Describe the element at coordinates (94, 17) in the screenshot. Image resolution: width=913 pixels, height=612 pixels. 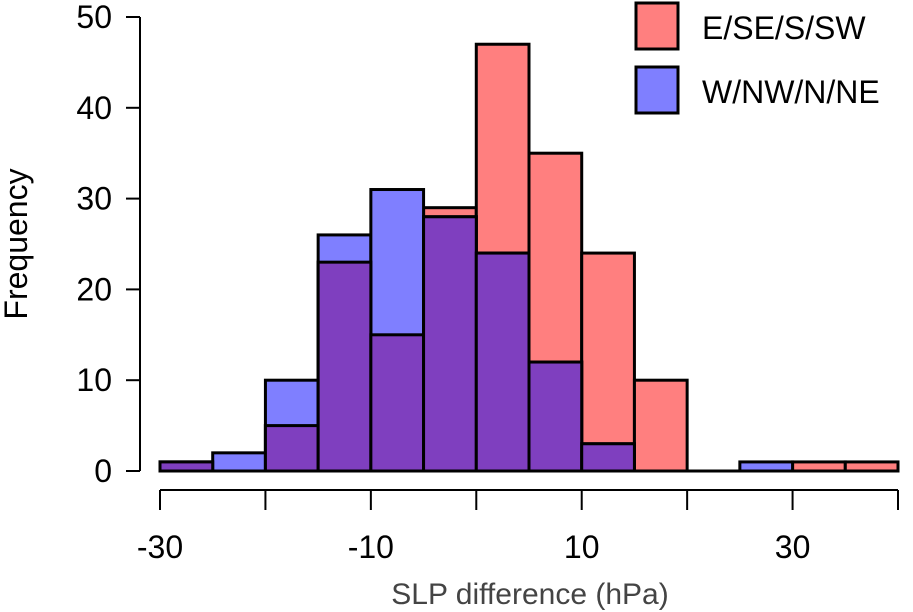
I see `y-tick-label: 50` at that location.